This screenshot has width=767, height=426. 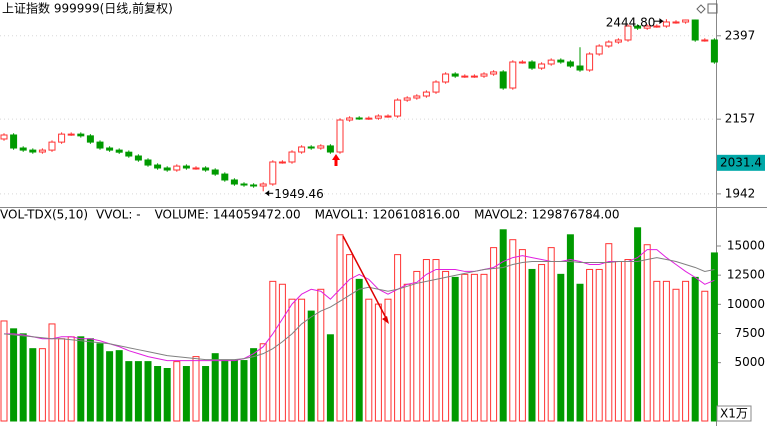 I want to click on legend-value: 129876784.00, so click(x=576, y=215).